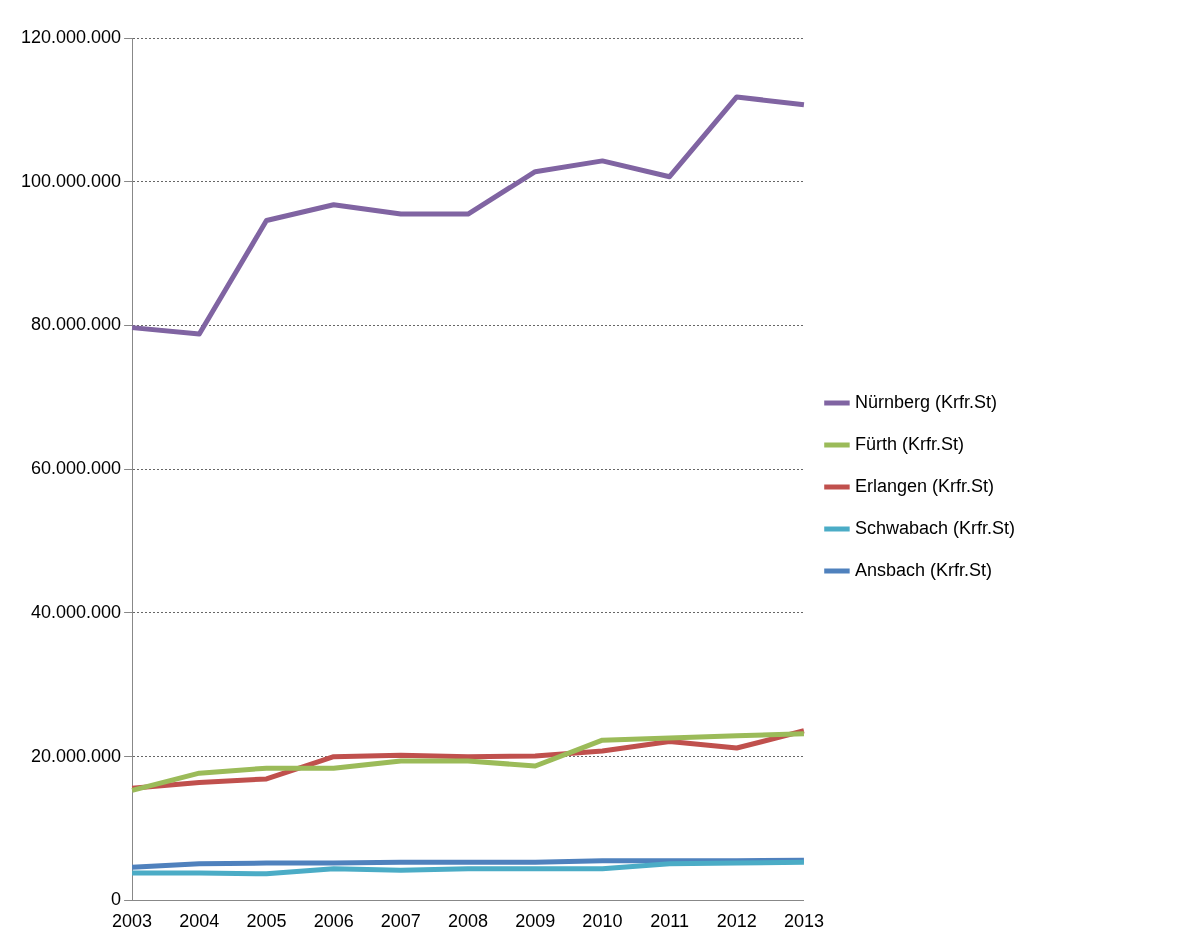  Describe the element at coordinates (132, 921) in the screenshot. I see `x-tick-label: 2003` at that location.